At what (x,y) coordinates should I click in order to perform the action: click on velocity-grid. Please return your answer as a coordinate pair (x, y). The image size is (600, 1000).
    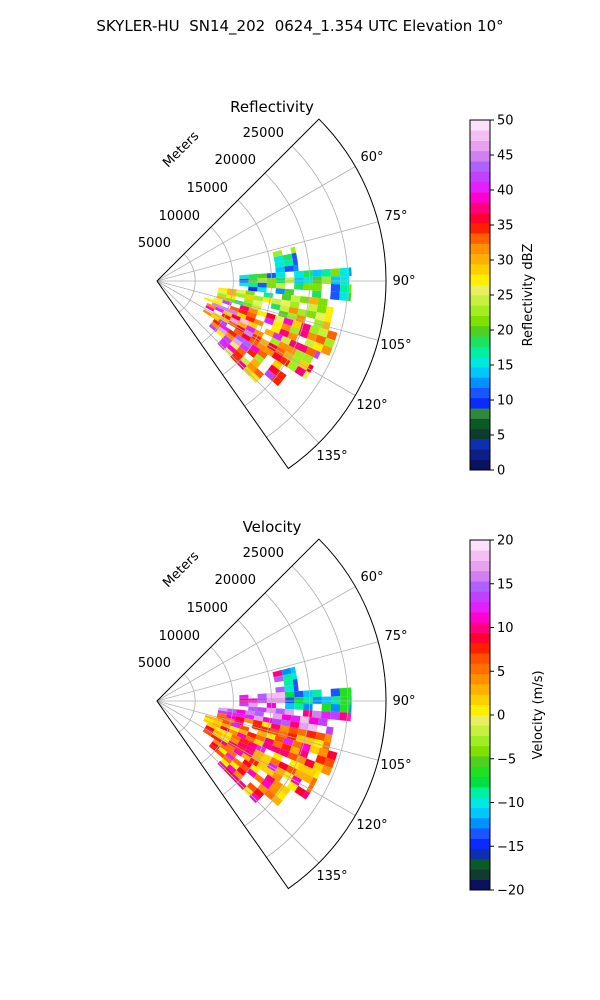
    Looking at the image, I should click on (271, 714).